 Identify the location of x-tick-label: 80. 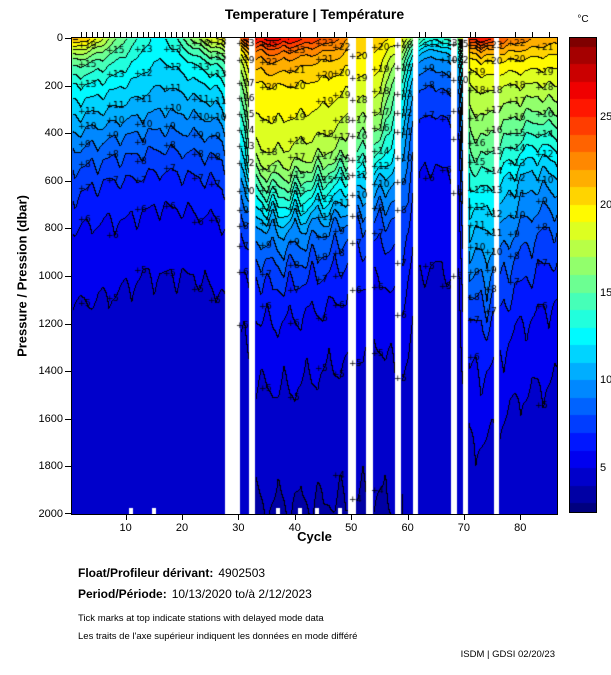
(520, 528).